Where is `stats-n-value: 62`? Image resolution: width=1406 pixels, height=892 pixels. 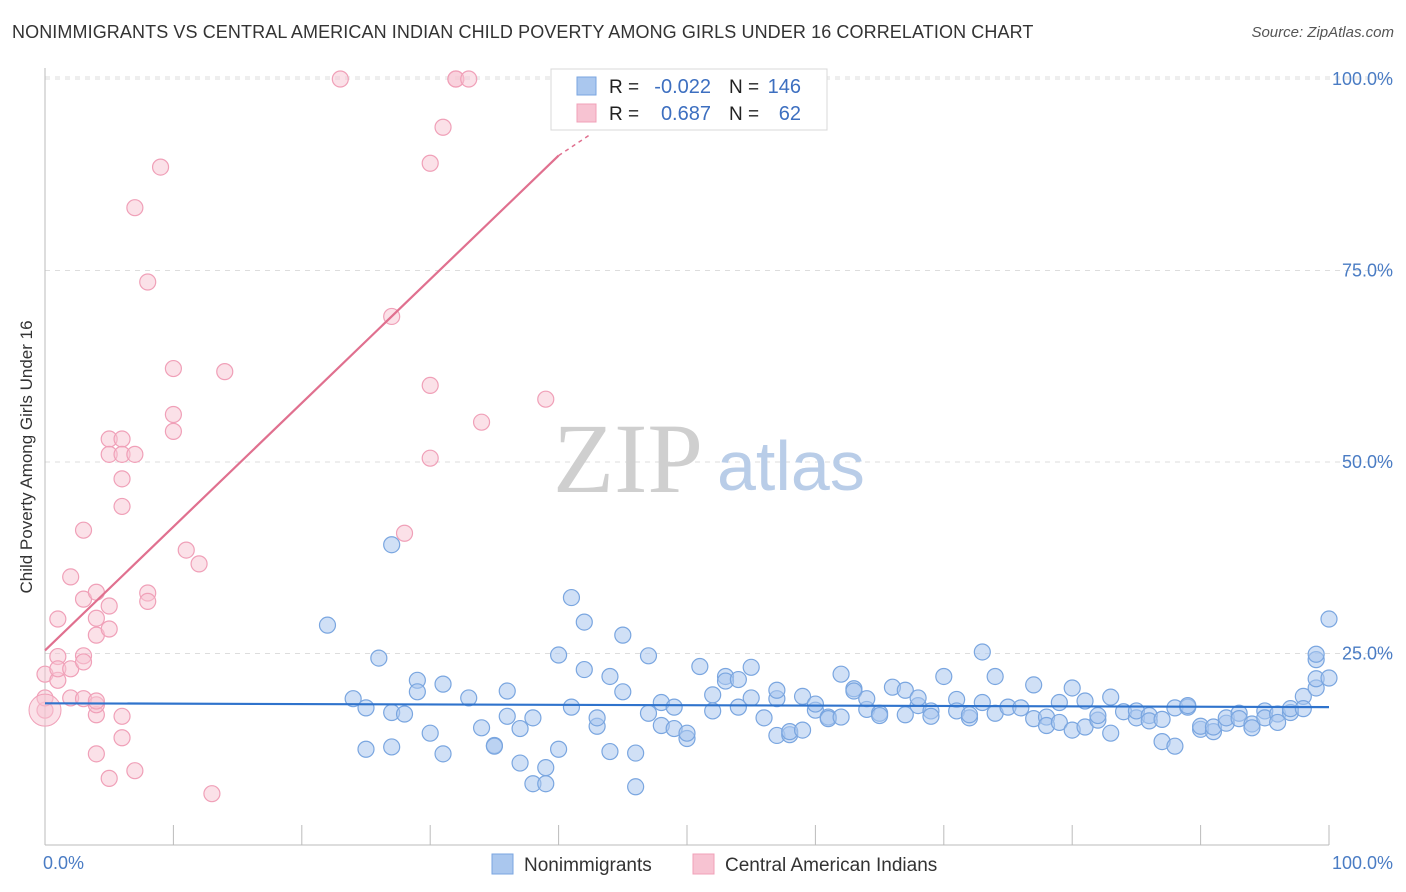 stats-n-value: 62 is located at coordinates (790, 114).